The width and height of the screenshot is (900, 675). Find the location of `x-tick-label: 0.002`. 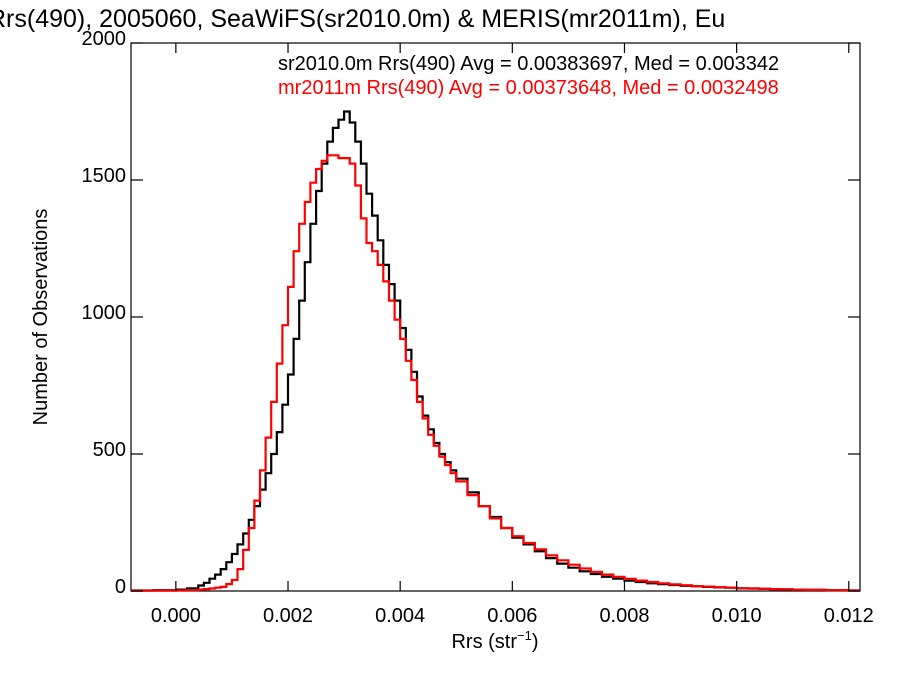

x-tick-label: 0.002 is located at coordinates (288, 616).